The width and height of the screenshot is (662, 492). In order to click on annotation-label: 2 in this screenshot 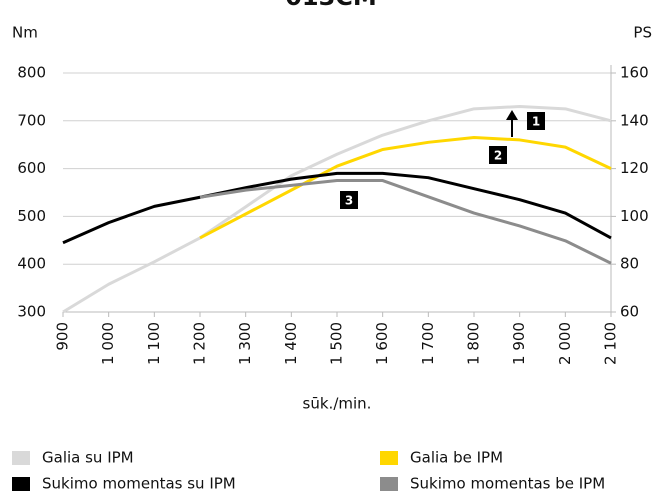, I will do `click(498, 156)`.